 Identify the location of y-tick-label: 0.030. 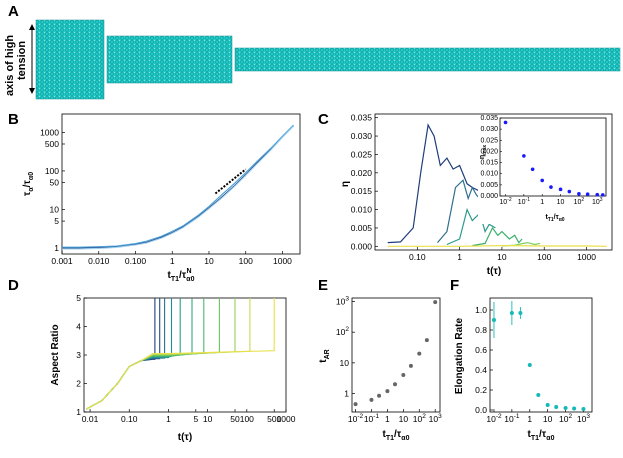
(489, 129).